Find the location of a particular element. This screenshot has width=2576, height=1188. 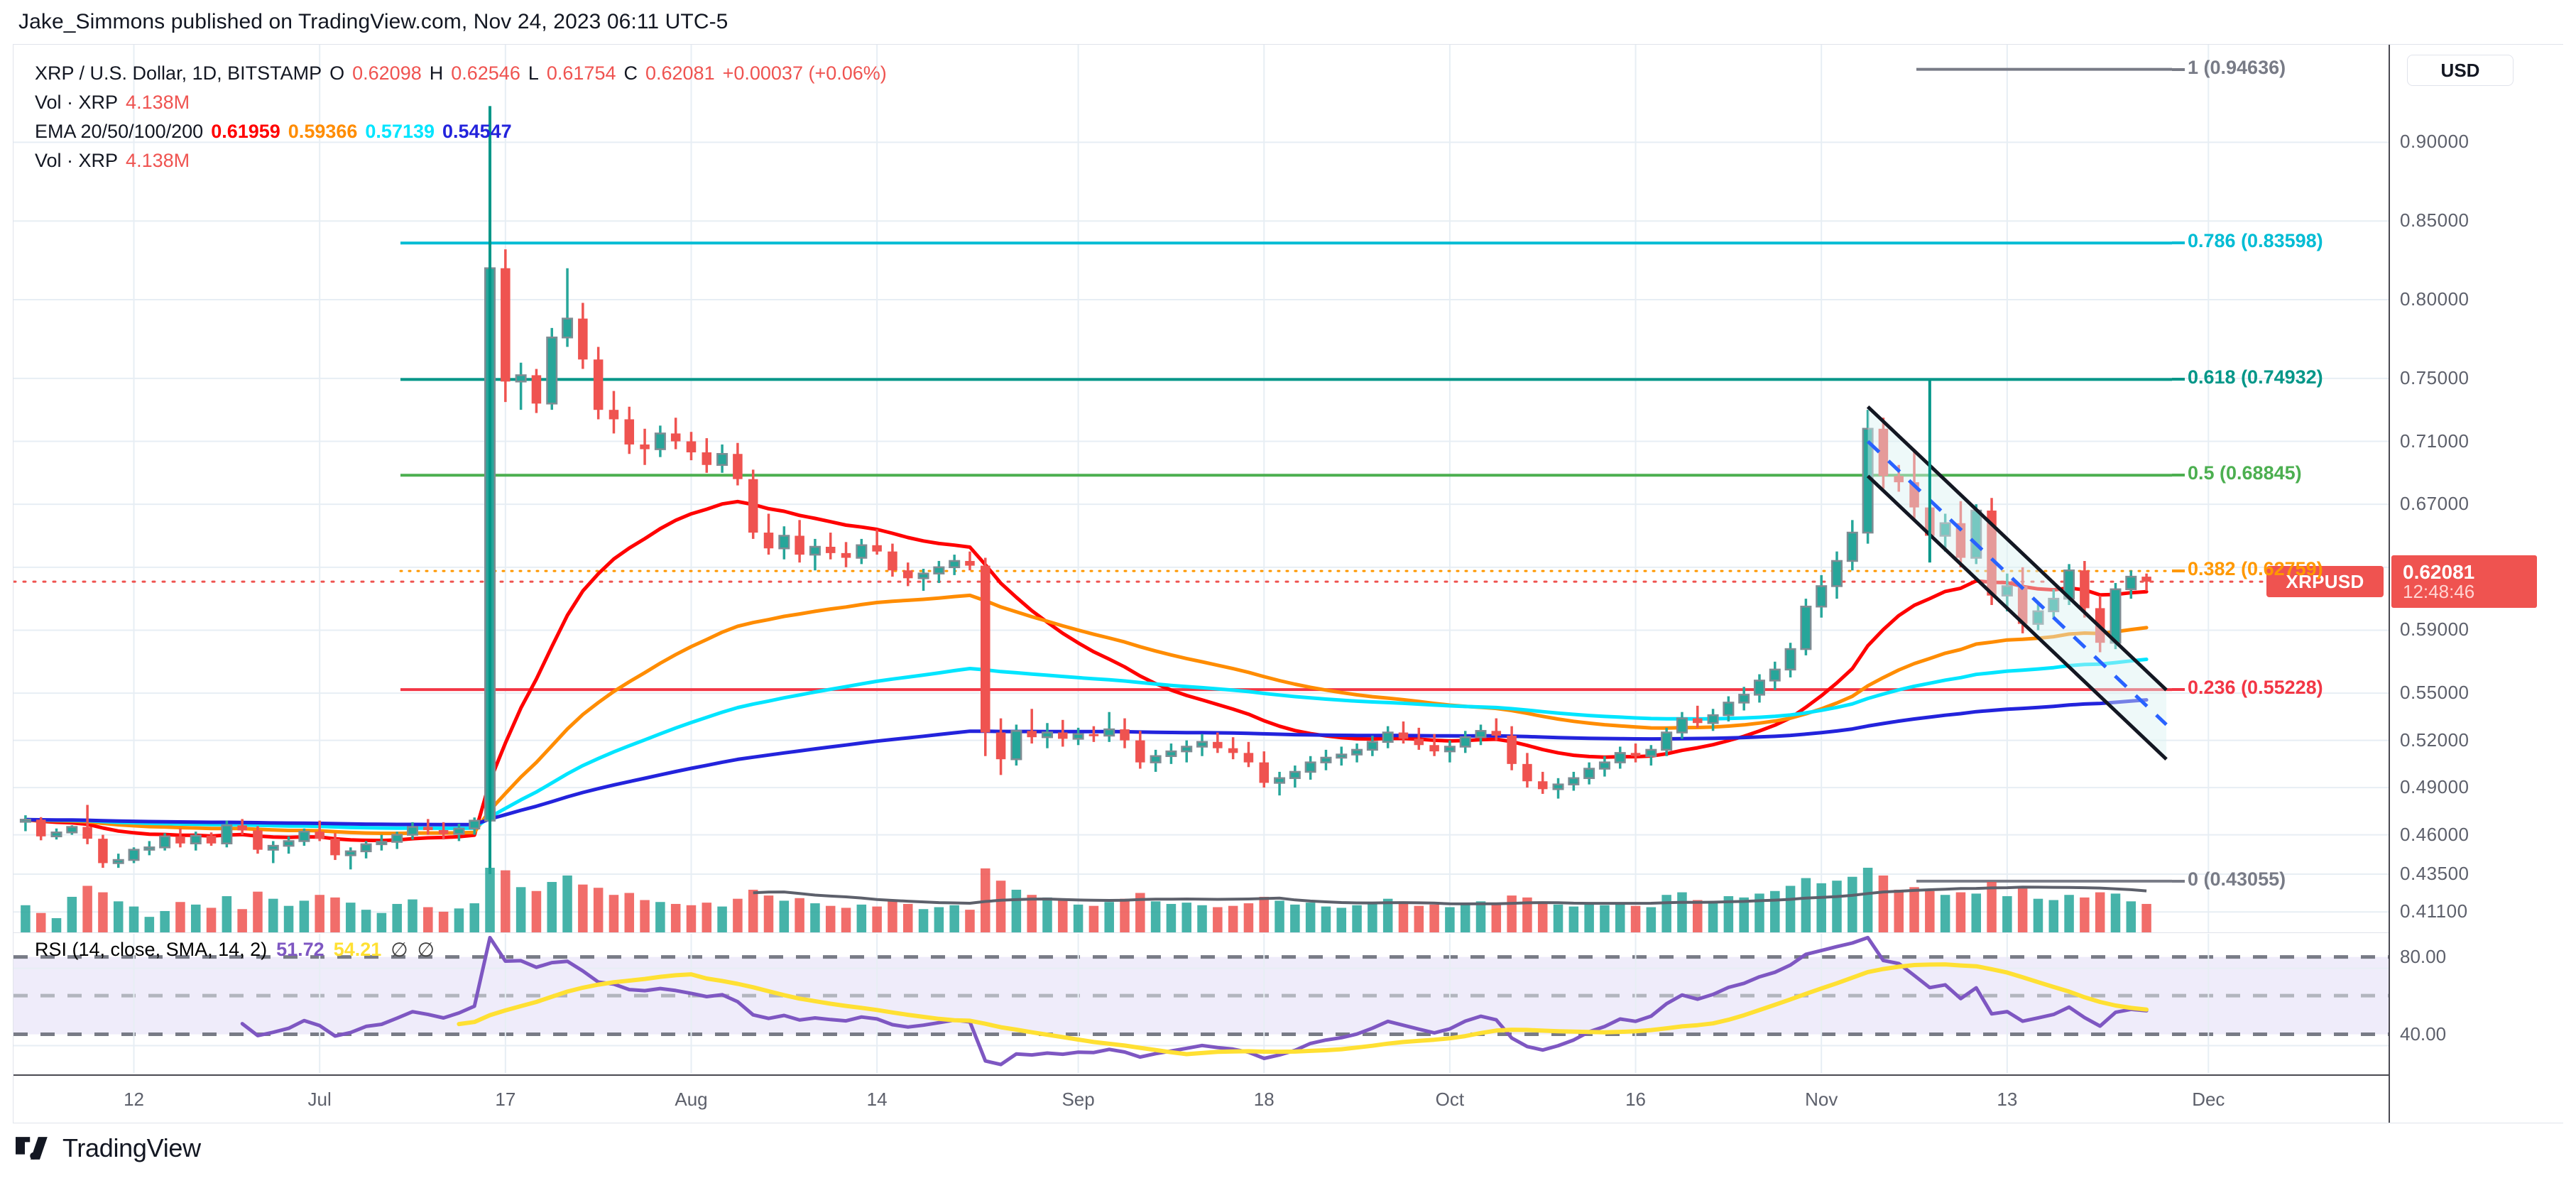

fib-level-label: 0.618 (0.74932) is located at coordinates (2255, 377).